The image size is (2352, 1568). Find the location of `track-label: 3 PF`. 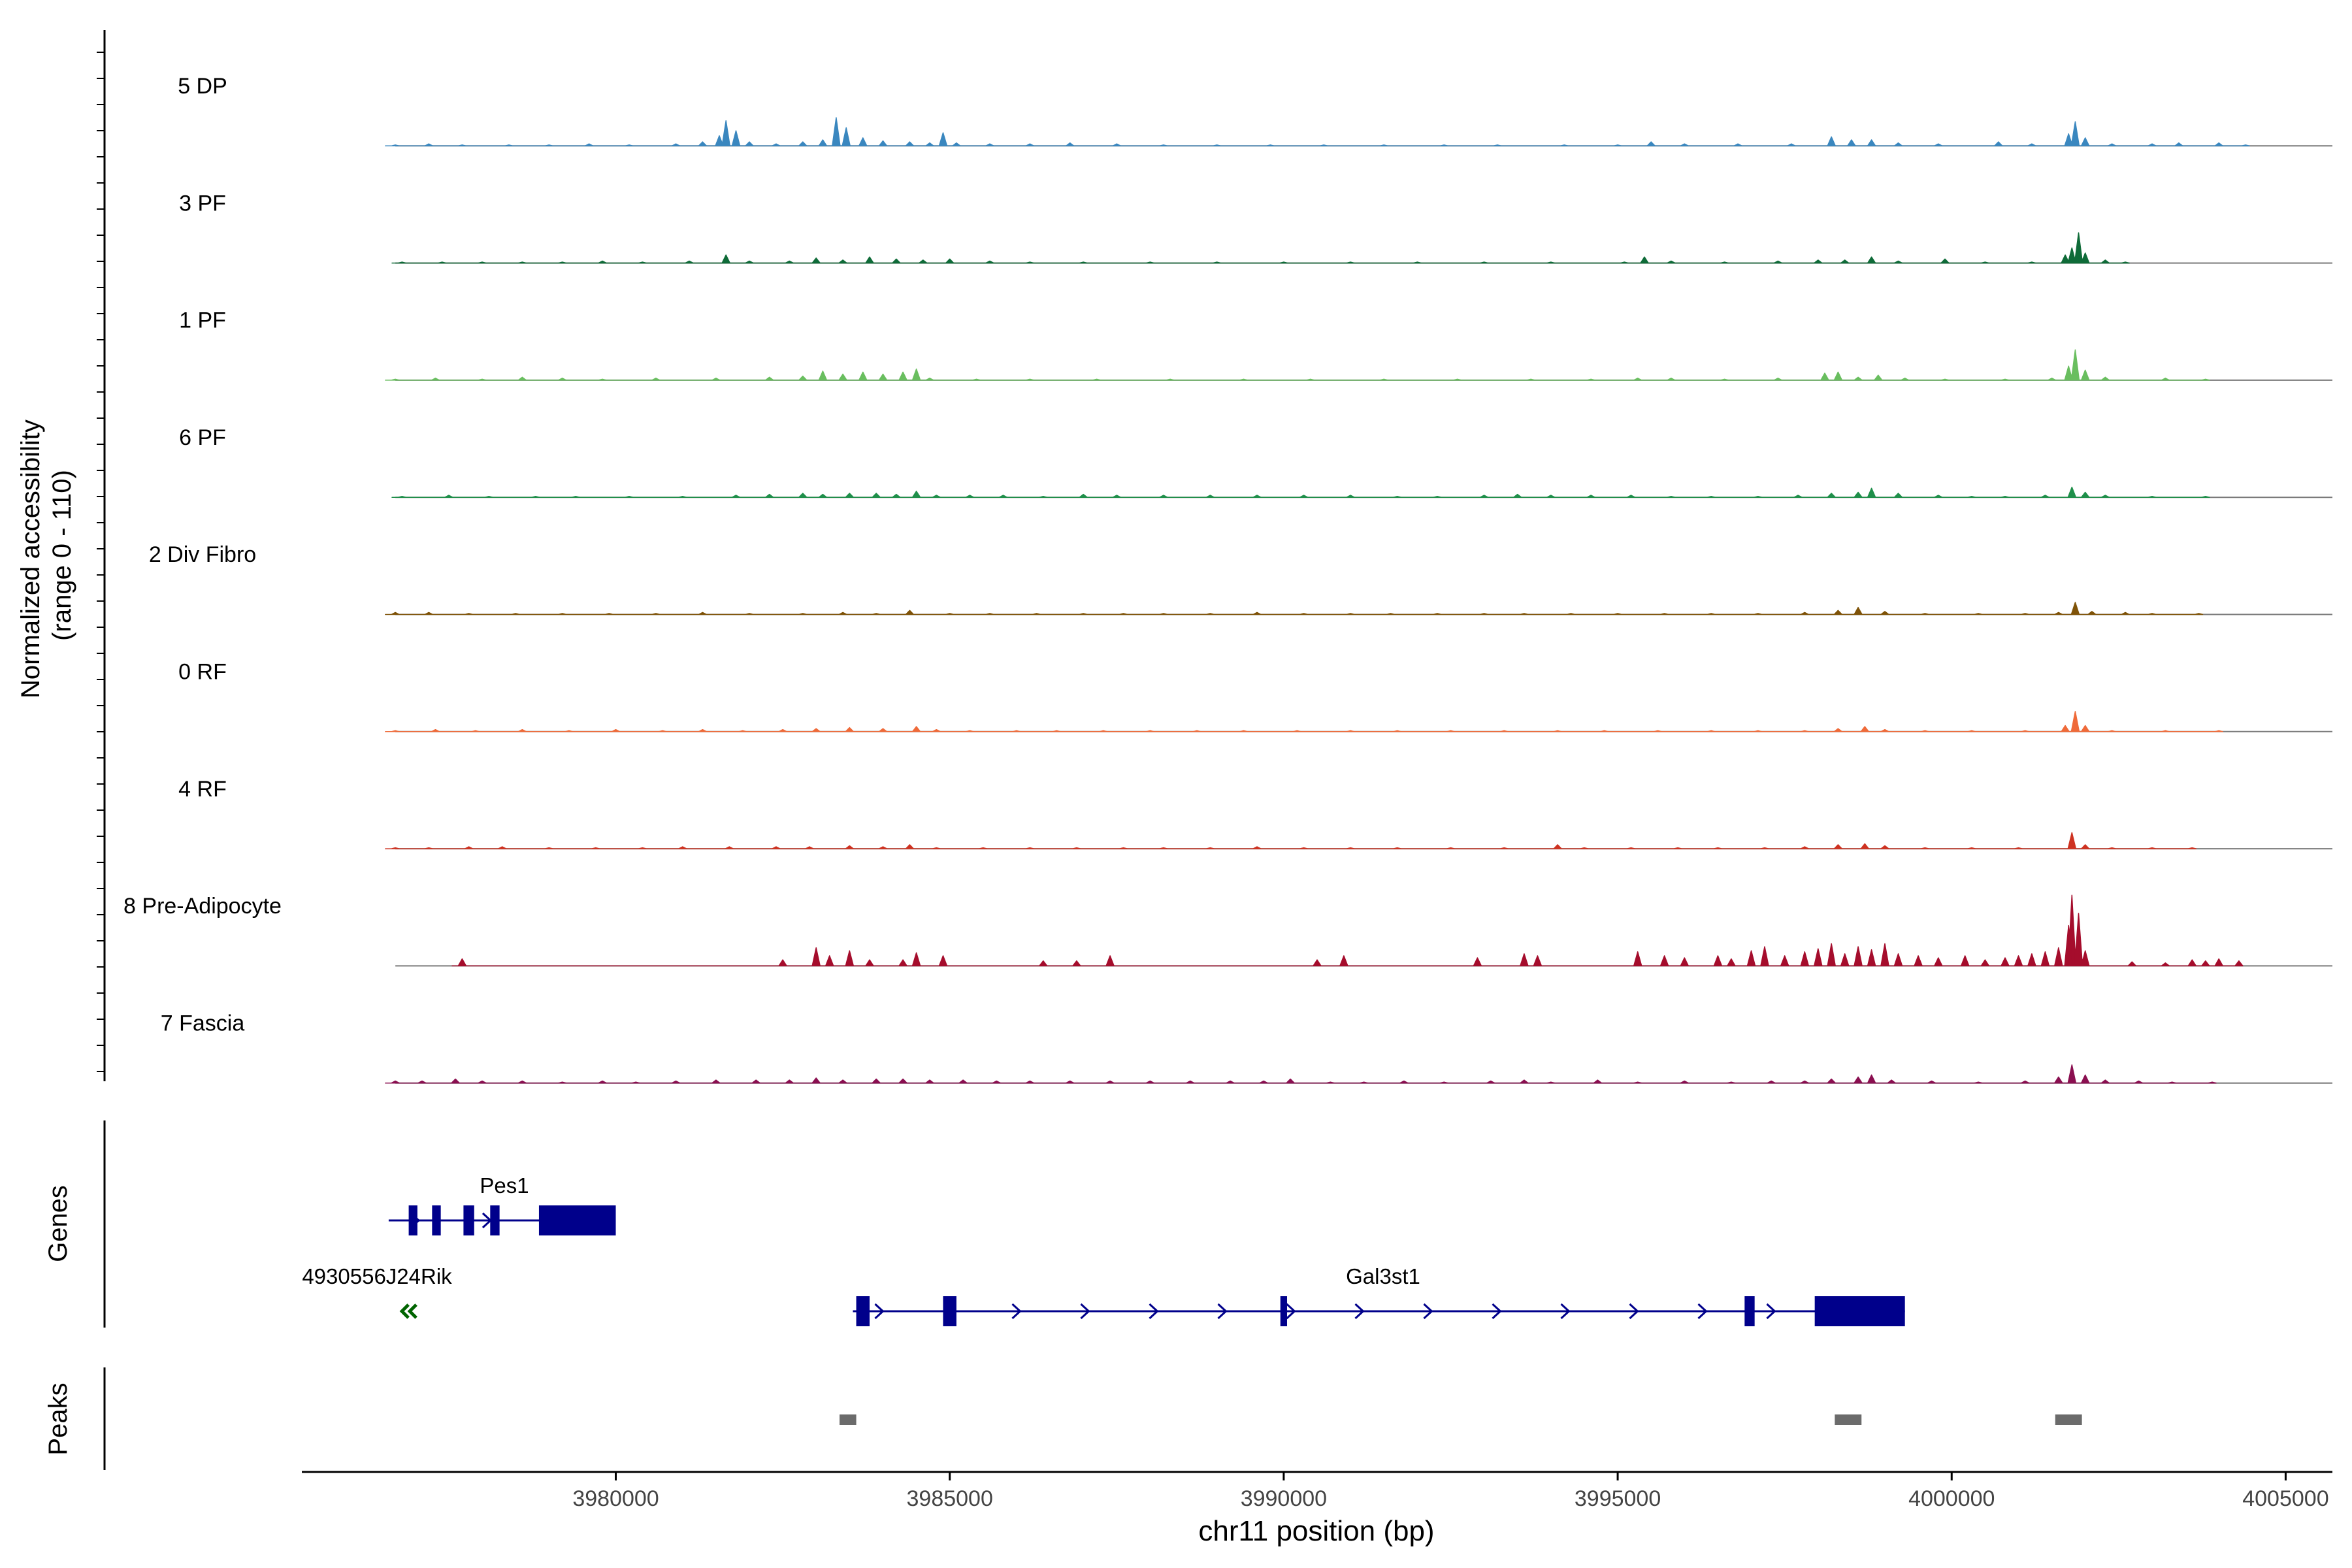

track-label: 3 PF is located at coordinates (202, 203).